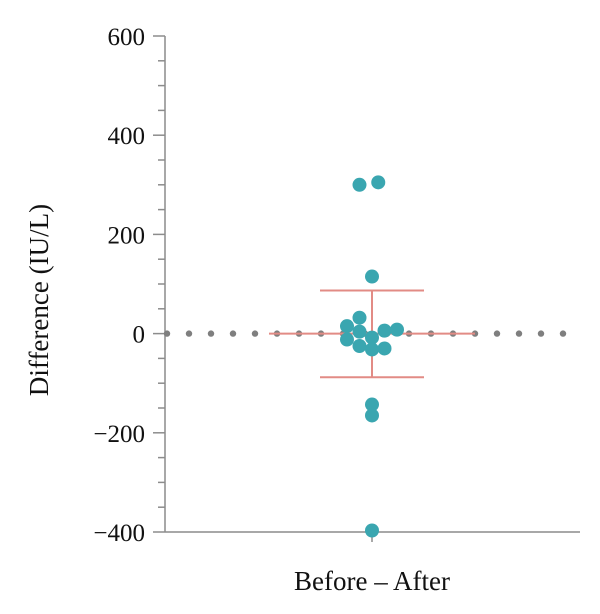  I want to click on y-tick-label: −400, so click(119, 533).